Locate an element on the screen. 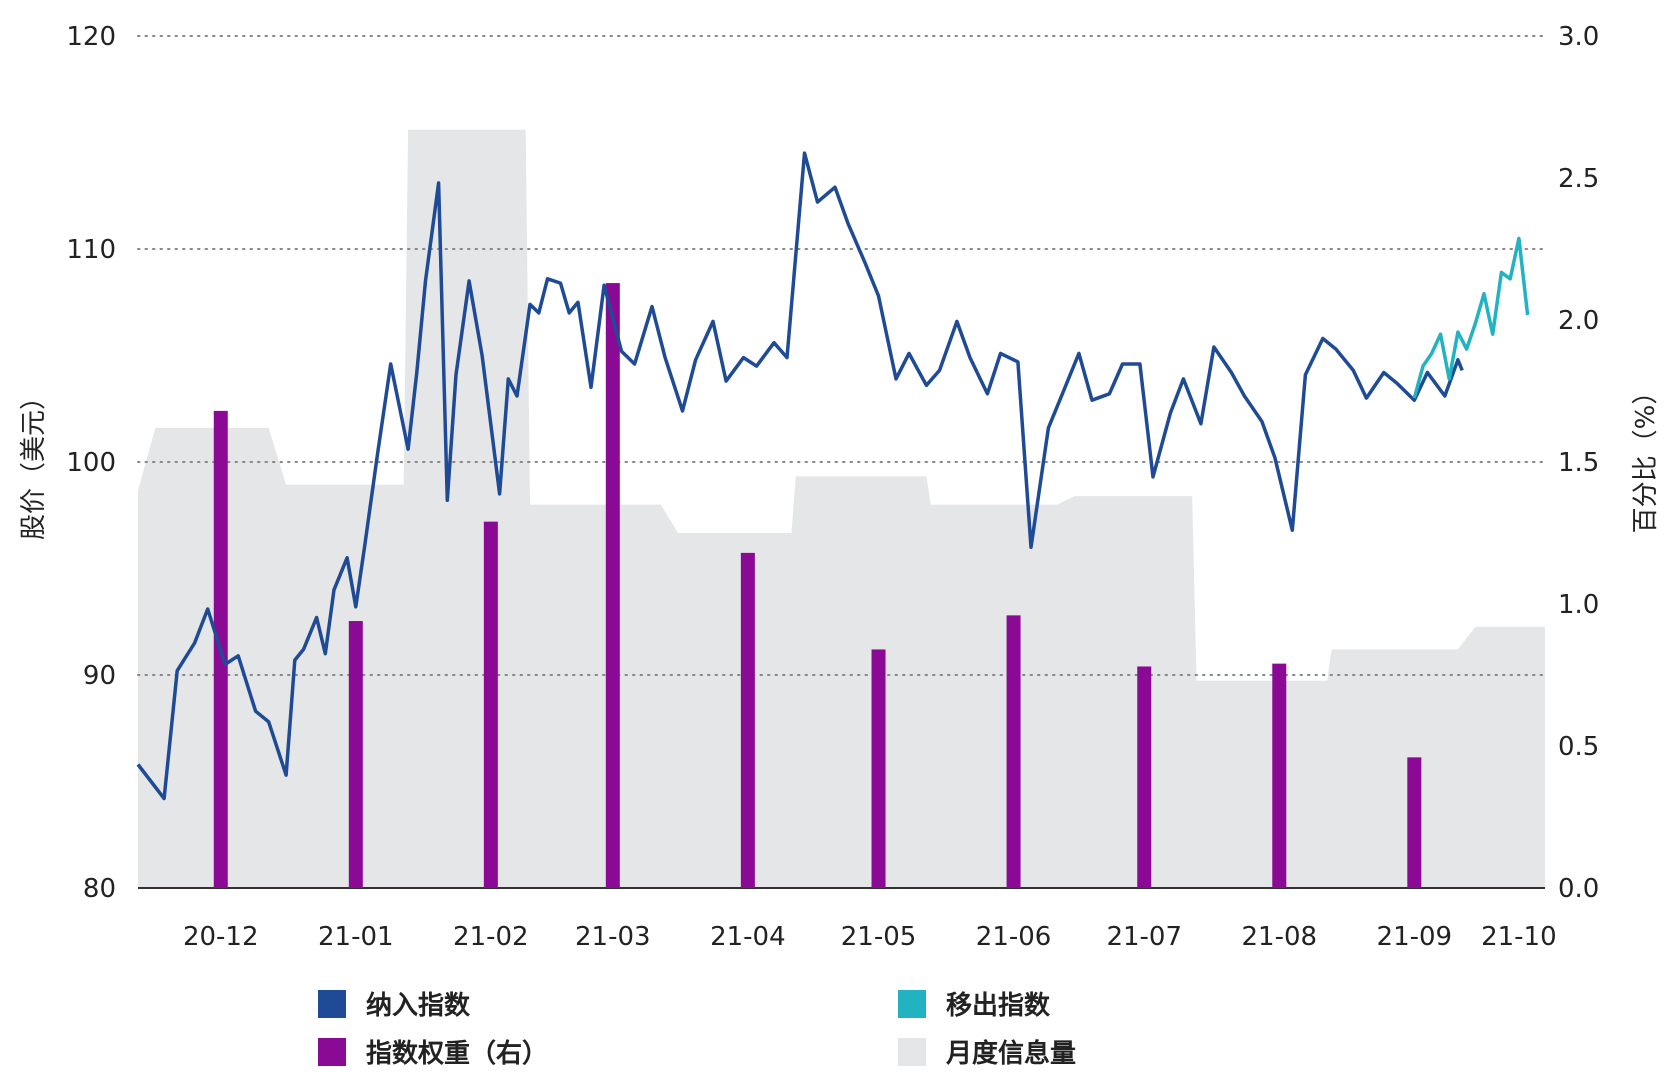 This screenshot has width=1671, height=1084. y-left-axis-title: 股价（美元） is located at coordinates (34, 462).